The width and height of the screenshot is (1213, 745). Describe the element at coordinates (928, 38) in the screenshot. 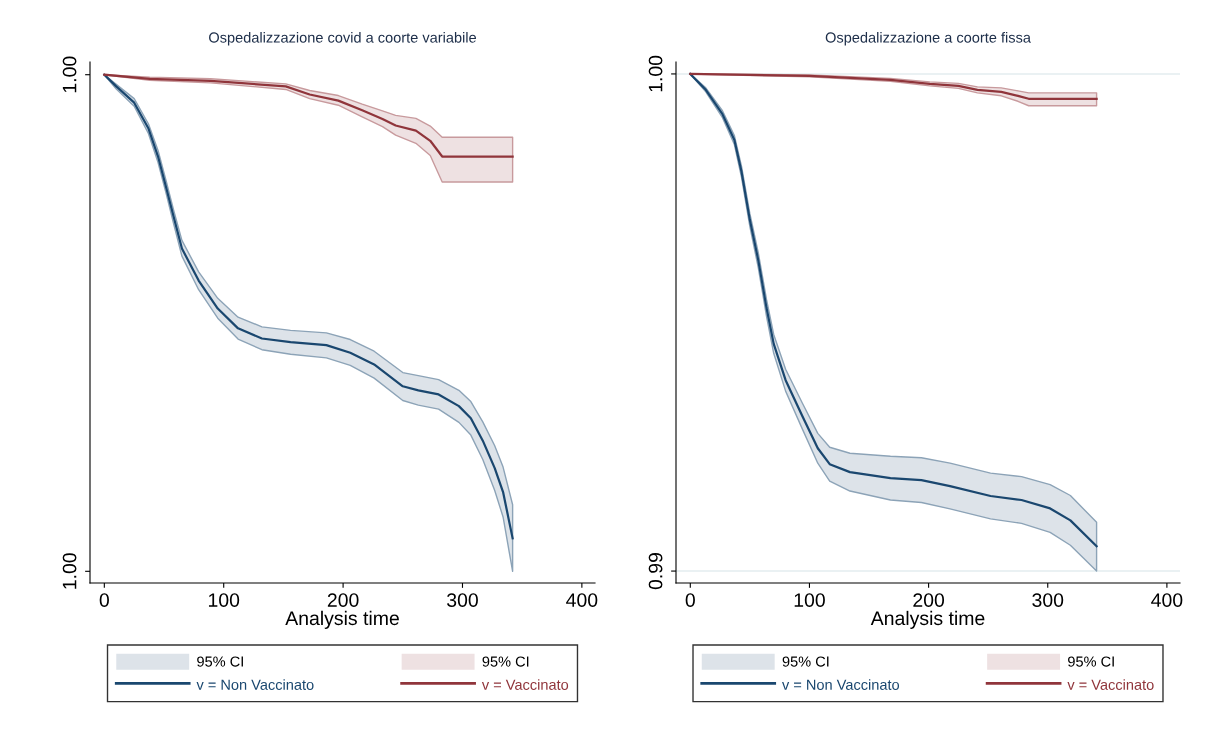

I see `chart-title: Ospedalizzazione a coorte fissa` at that location.